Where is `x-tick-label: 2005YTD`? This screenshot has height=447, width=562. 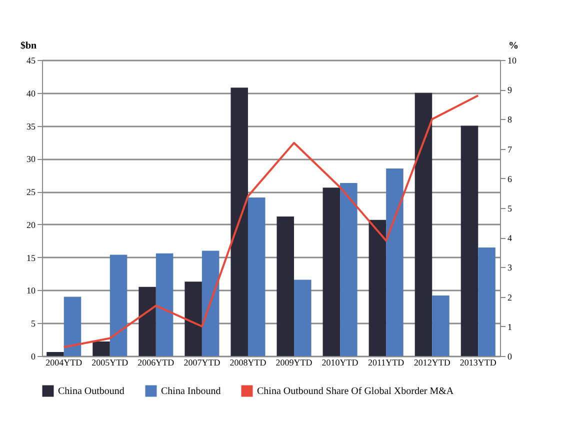 x-tick-label: 2005YTD is located at coordinates (110, 363).